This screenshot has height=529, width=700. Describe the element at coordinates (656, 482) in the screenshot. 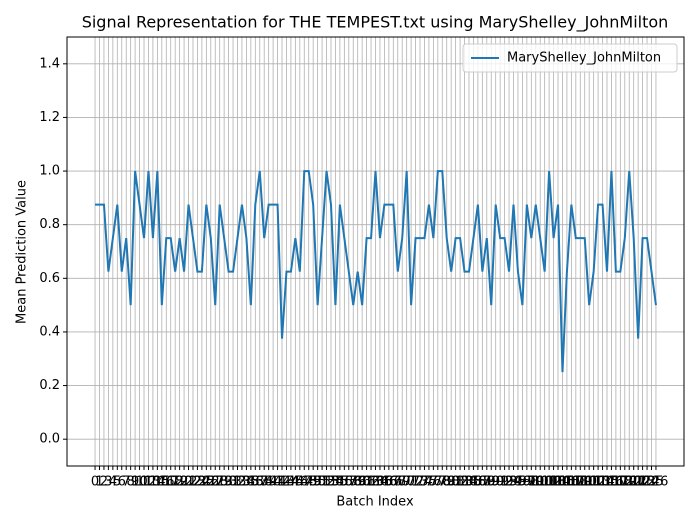

I see `x-tick-label: 126` at that location.